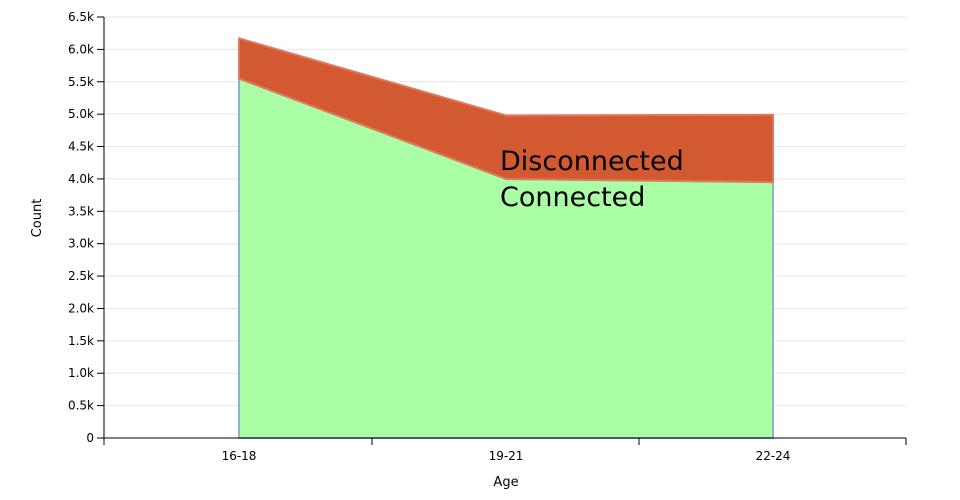 The width and height of the screenshot is (960, 500). What do you see at coordinates (81, 276) in the screenshot?
I see `y-tick-label: 2.5k` at bounding box center [81, 276].